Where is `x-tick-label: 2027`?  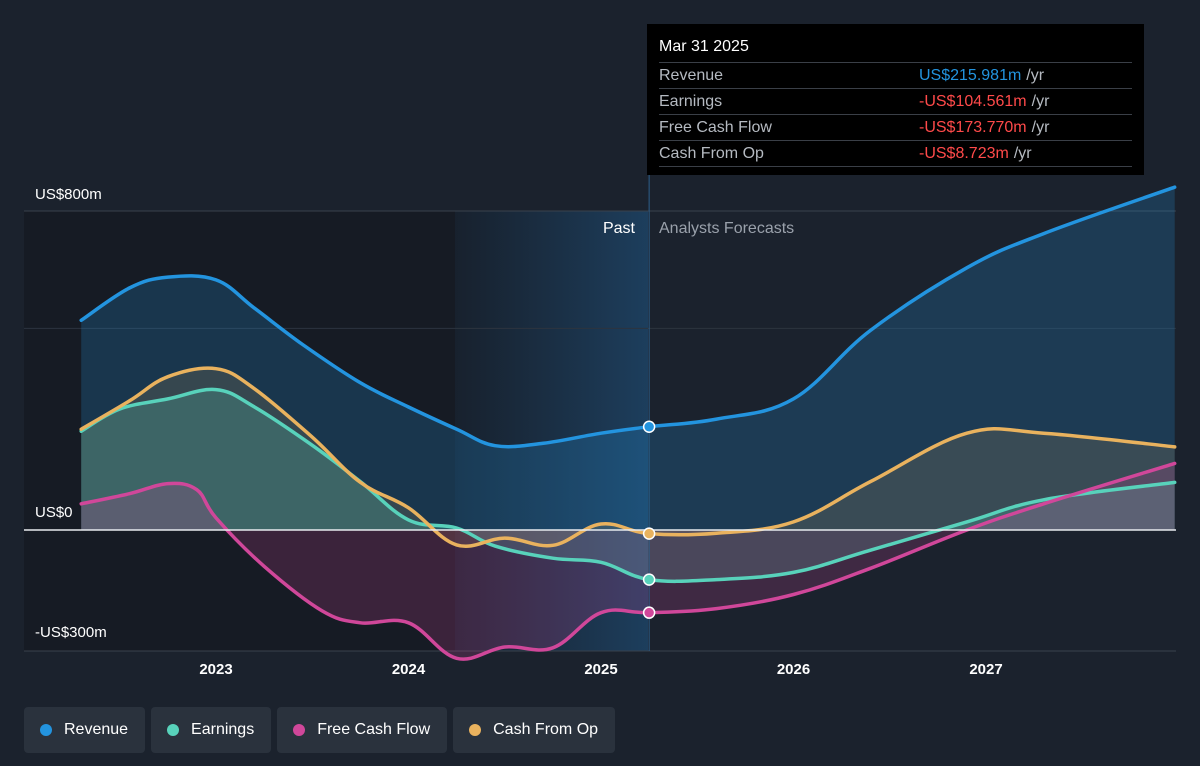 x-tick-label: 2027 is located at coordinates (985, 669).